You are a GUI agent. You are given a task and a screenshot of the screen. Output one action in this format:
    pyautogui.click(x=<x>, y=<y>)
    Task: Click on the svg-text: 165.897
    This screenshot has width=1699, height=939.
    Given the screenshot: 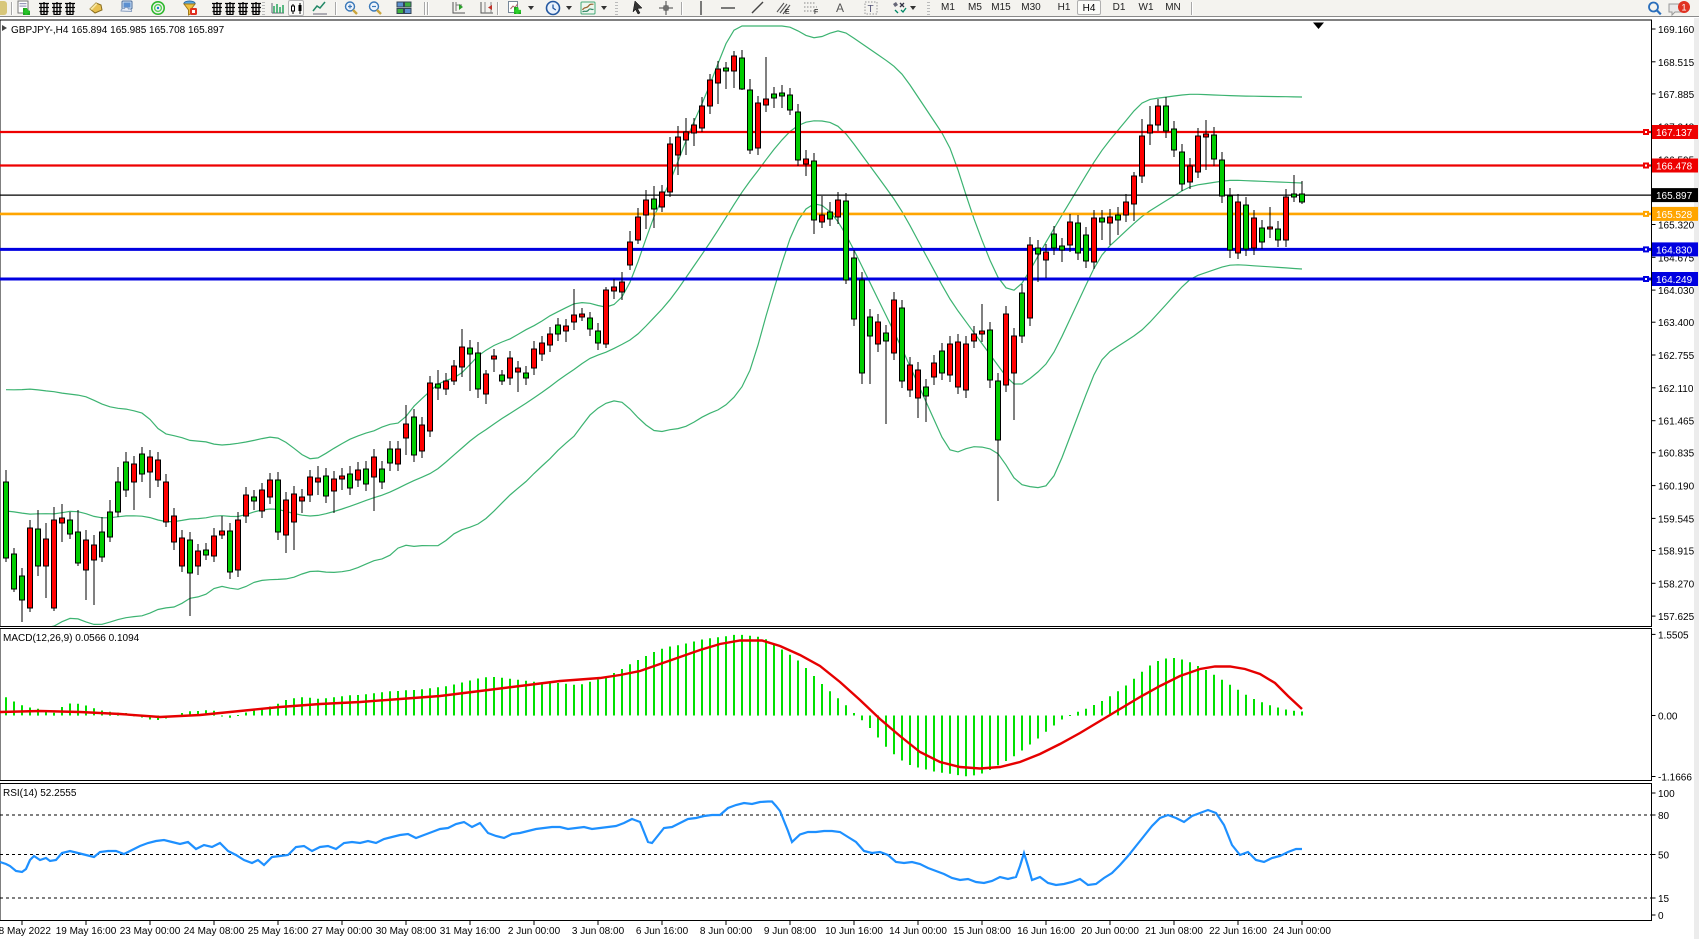 What is the action you would take?
    pyautogui.click(x=1674, y=196)
    